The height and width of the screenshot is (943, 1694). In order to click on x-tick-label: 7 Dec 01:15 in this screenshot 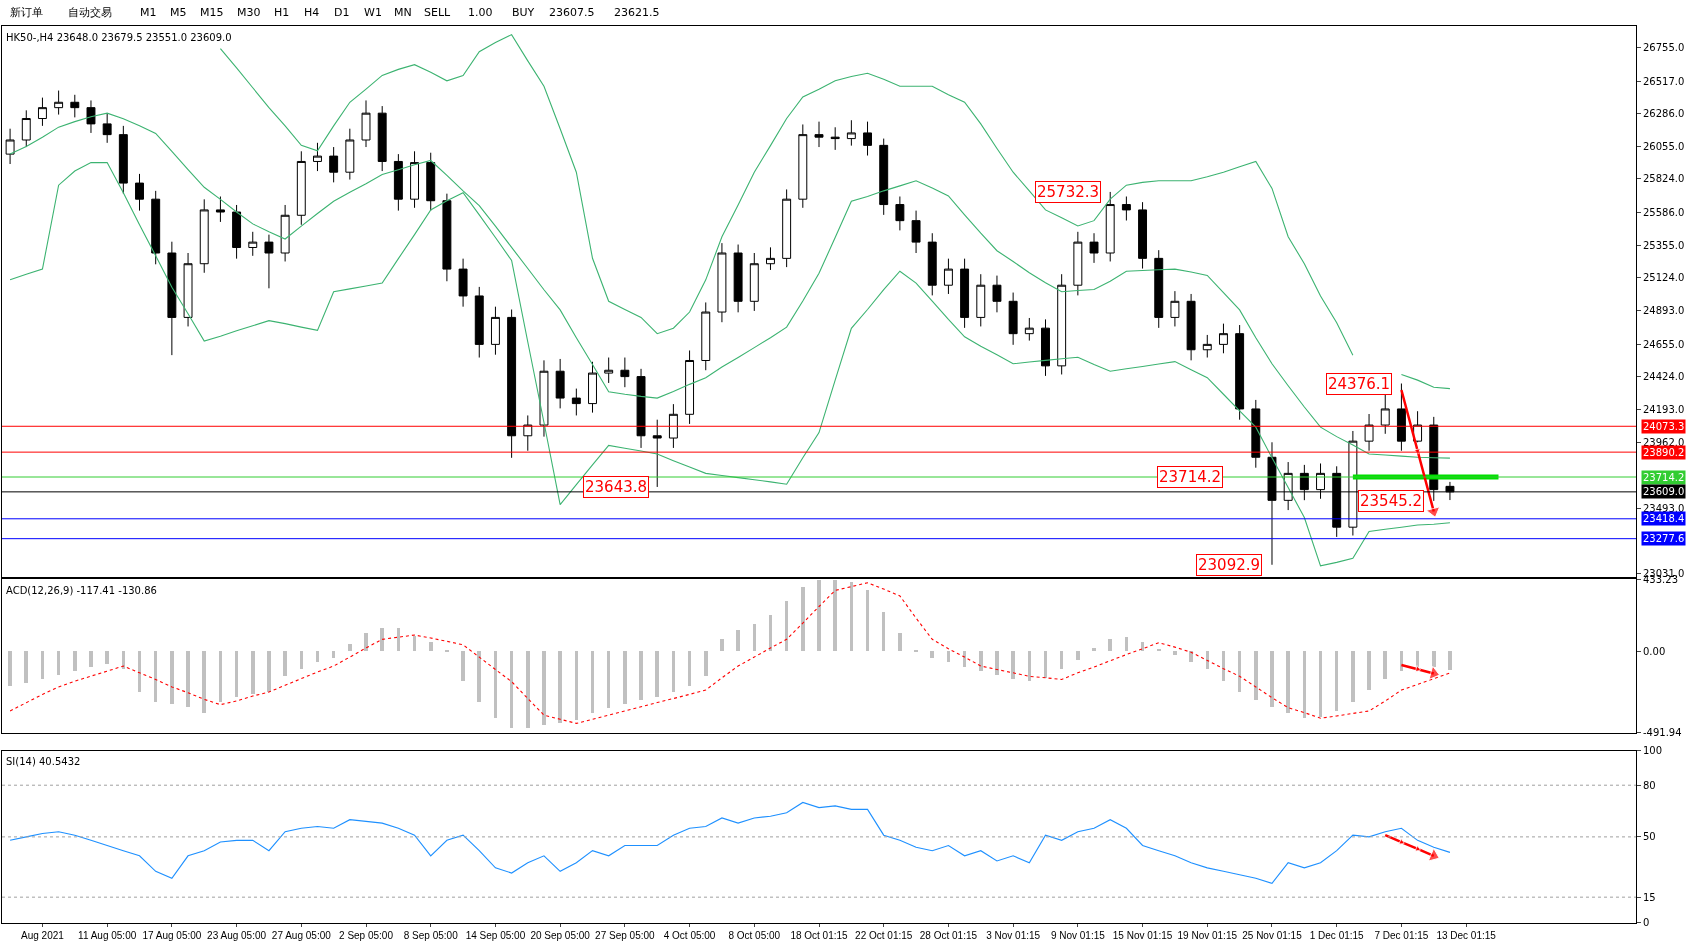, I will do `click(1401, 935)`.